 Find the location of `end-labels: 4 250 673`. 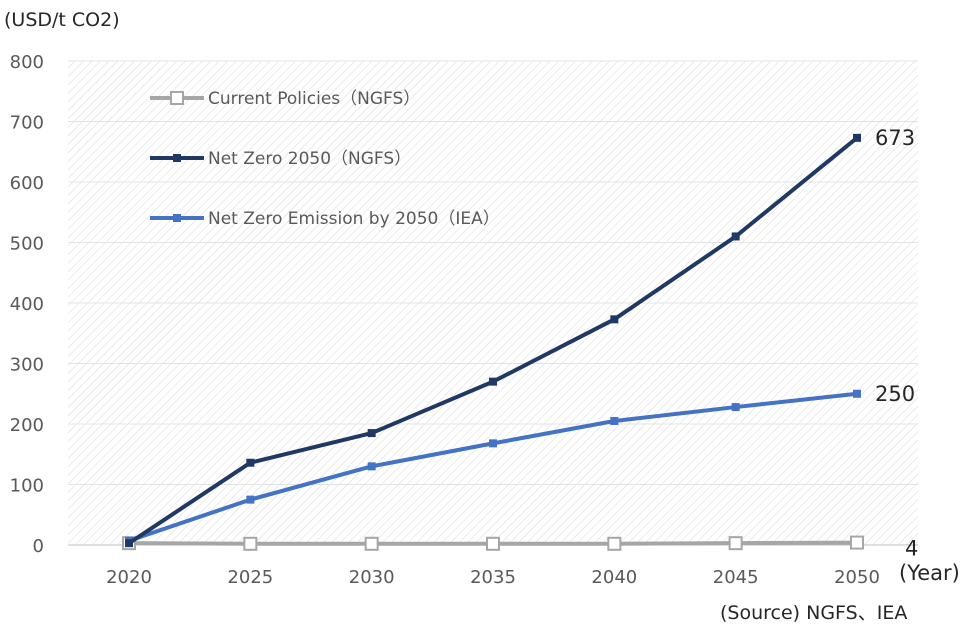

end-labels: 4 250 673 is located at coordinates (896, 343).